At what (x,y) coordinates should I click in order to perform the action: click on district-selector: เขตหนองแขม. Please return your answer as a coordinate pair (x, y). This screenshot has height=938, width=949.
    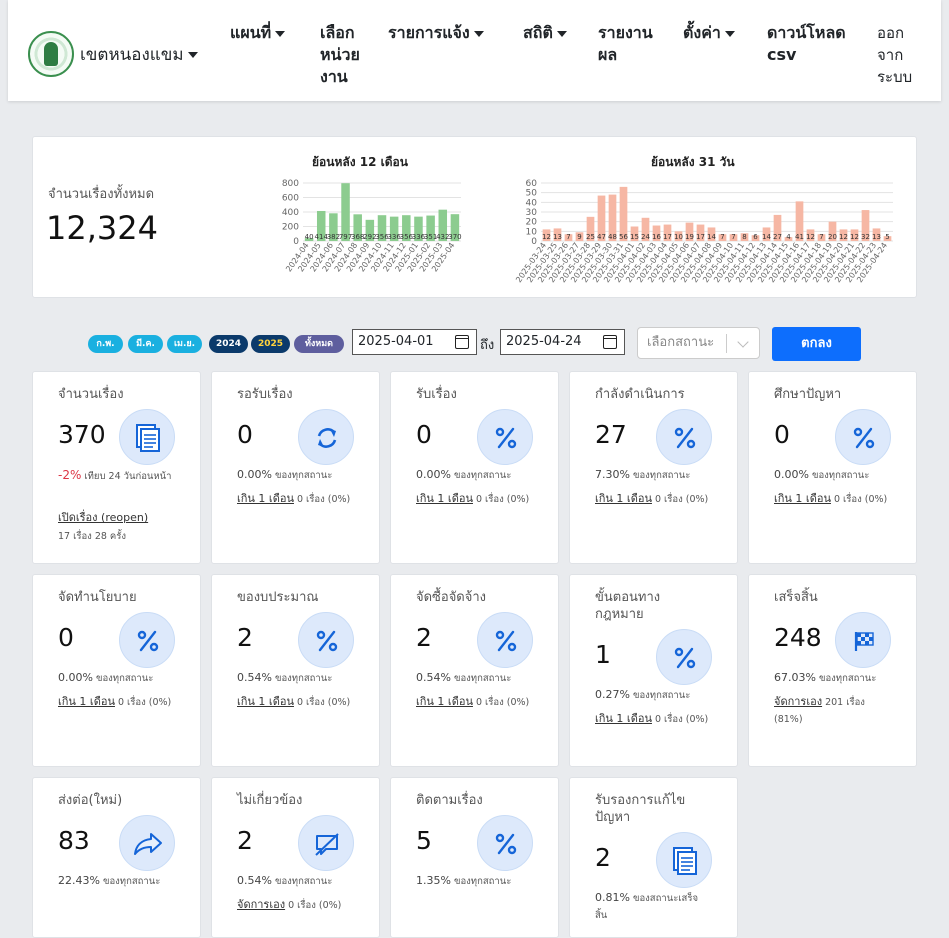
    Looking at the image, I should click on (139, 54).